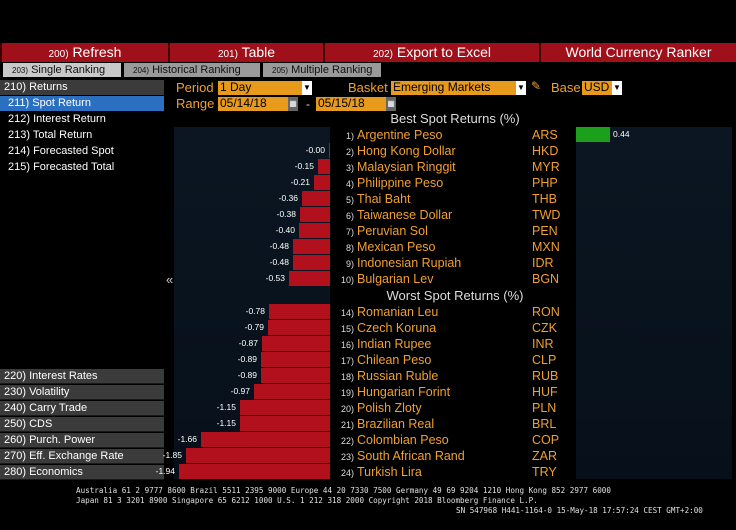  Describe the element at coordinates (545, 376) in the screenshot. I see `currency-code: RUB` at that location.